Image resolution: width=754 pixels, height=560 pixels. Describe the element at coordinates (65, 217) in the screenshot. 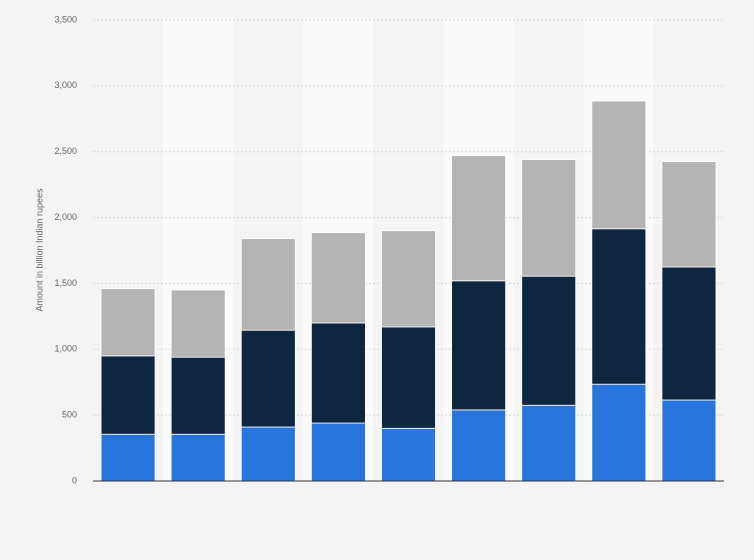

I see `y-tick-label: 2,000` at that location.